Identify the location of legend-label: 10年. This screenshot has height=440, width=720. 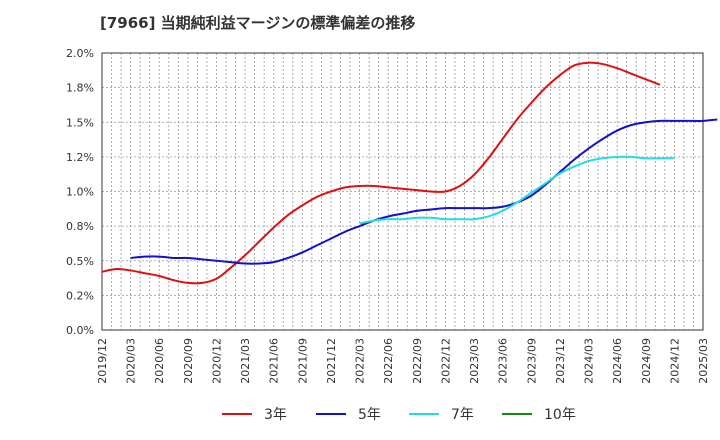
(560, 415).